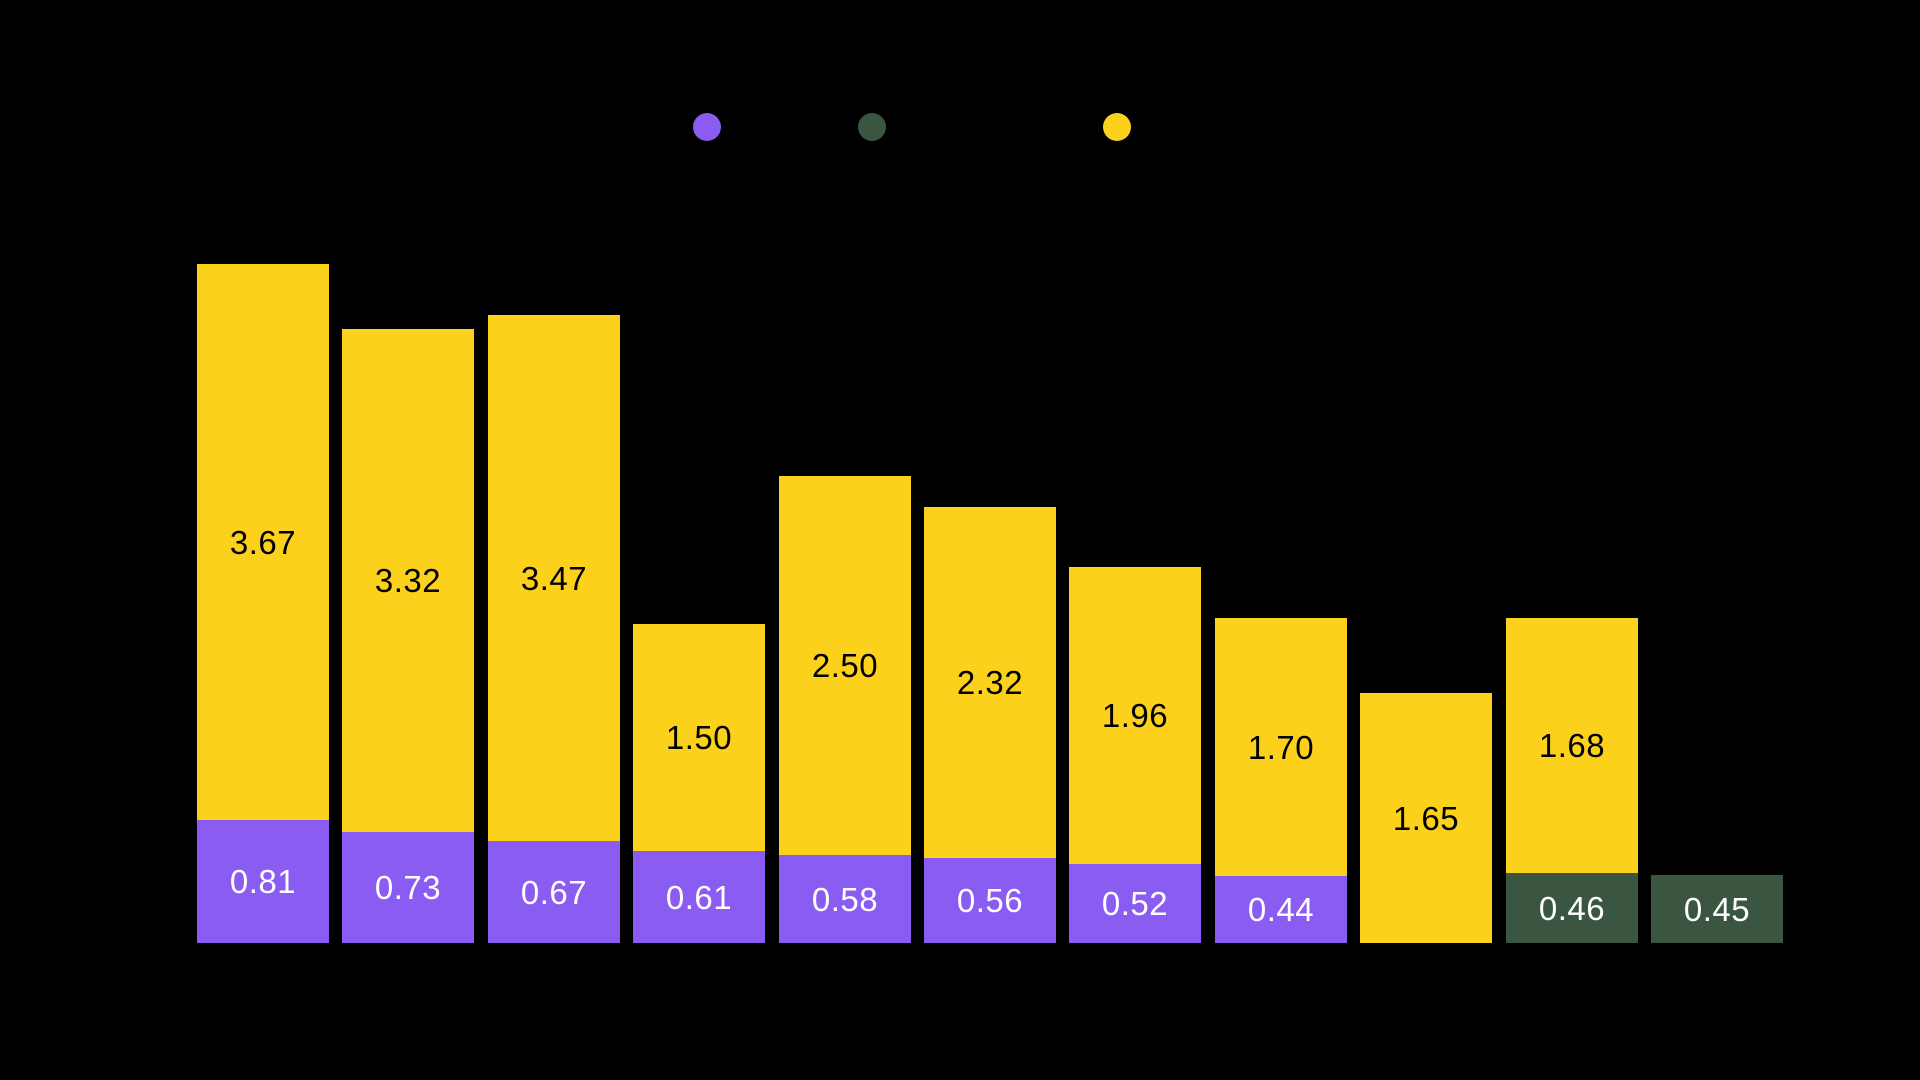 This screenshot has height=1080, width=1920. I want to click on bar-column-7: 0.52 1.96, so click(1135, 755).